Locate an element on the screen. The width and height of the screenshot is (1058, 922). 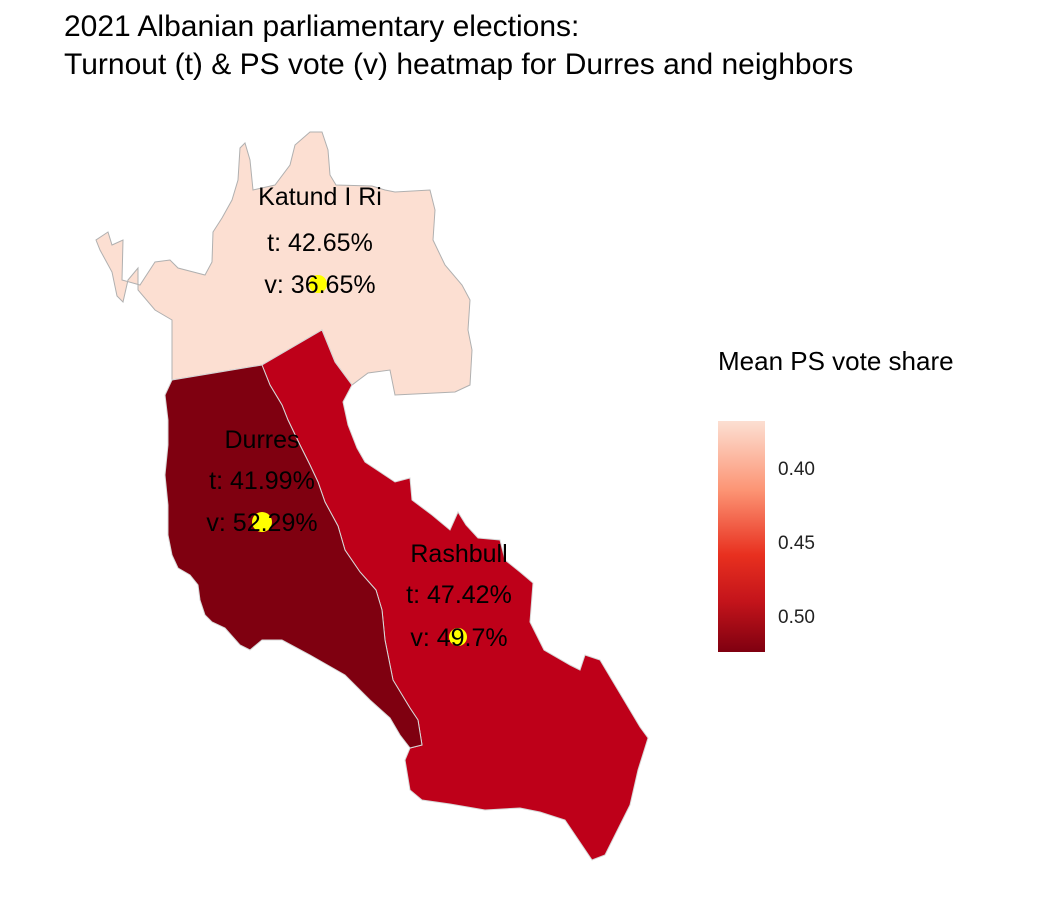
legend-tick-label: 0.40 is located at coordinates (796, 470).